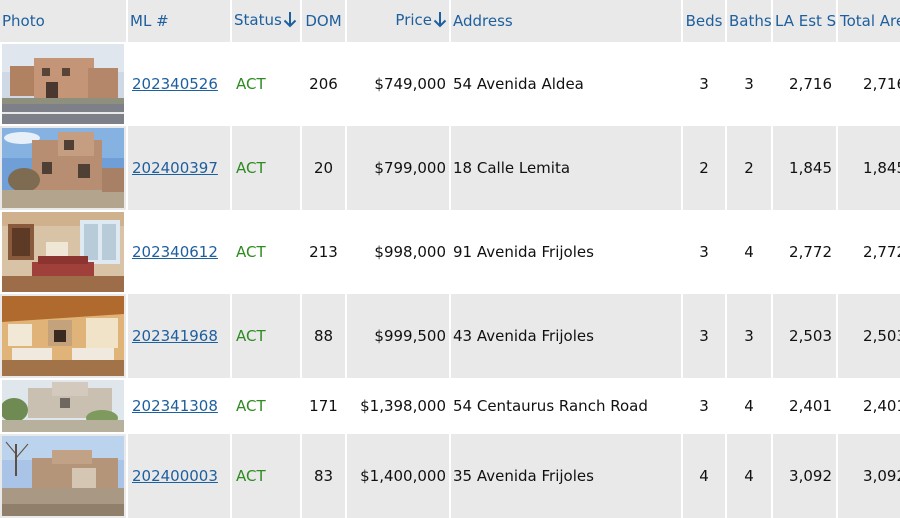 The image size is (900, 518). I want to click on dom-cell: 83, so click(323, 476).